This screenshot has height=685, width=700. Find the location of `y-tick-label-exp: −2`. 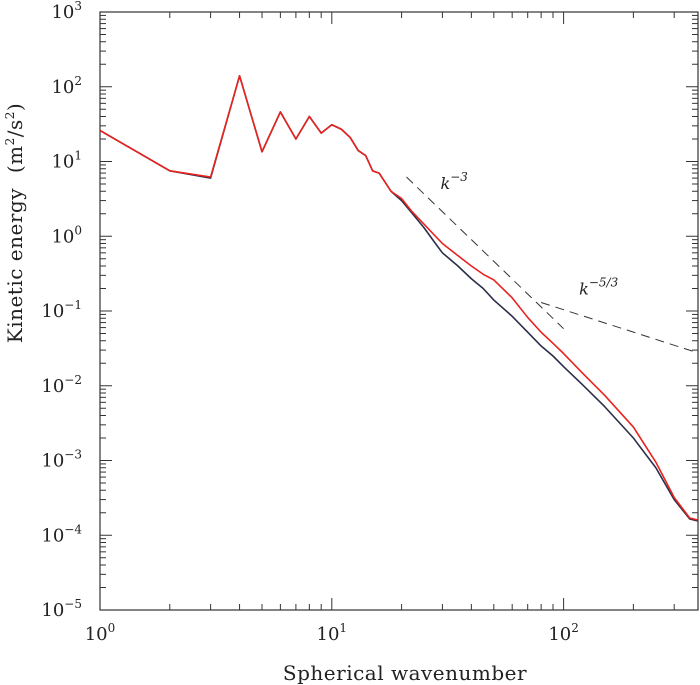

y-tick-label-exp: −2 is located at coordinates (73, 380).